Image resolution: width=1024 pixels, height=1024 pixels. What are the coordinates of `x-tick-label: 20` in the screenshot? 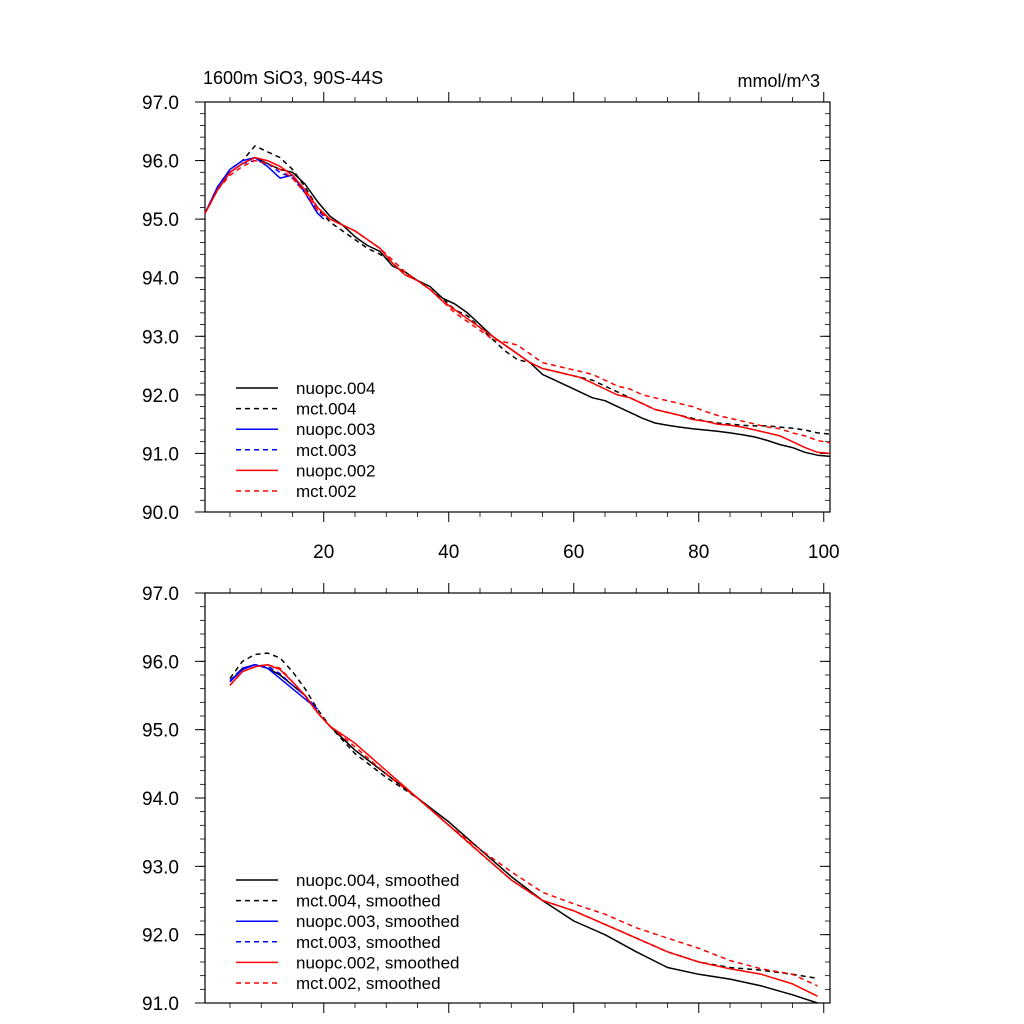 It's located at (323, 552).